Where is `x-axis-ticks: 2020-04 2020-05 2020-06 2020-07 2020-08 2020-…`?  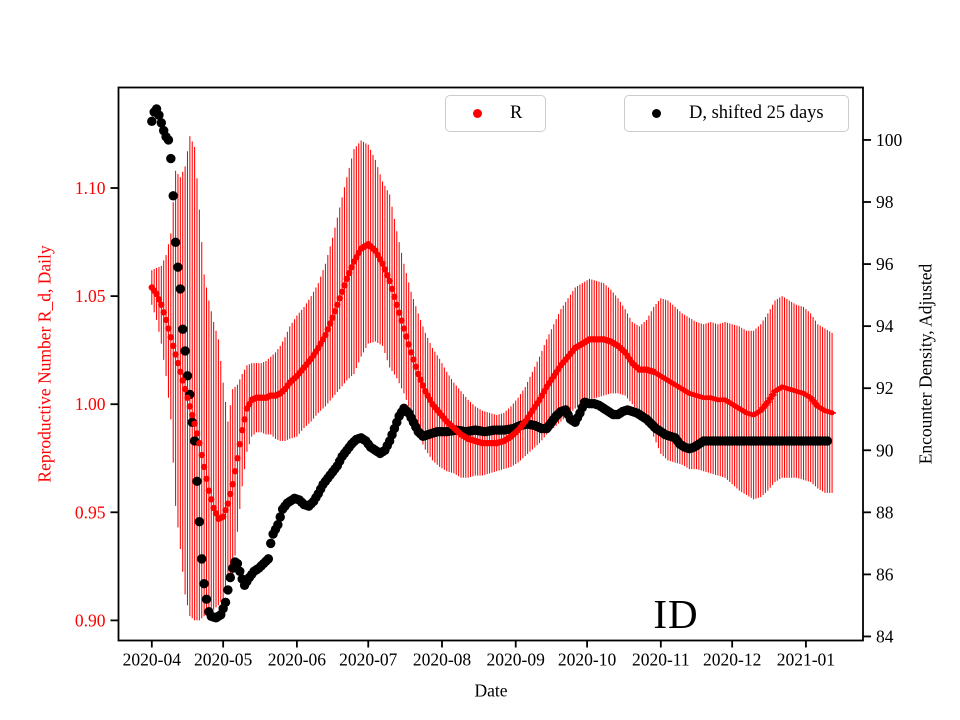 x-axis-ticks: 2020-04 2020-05 2020-06 2020-07 2020-08 2020-… is located at coordinates (479, 655).